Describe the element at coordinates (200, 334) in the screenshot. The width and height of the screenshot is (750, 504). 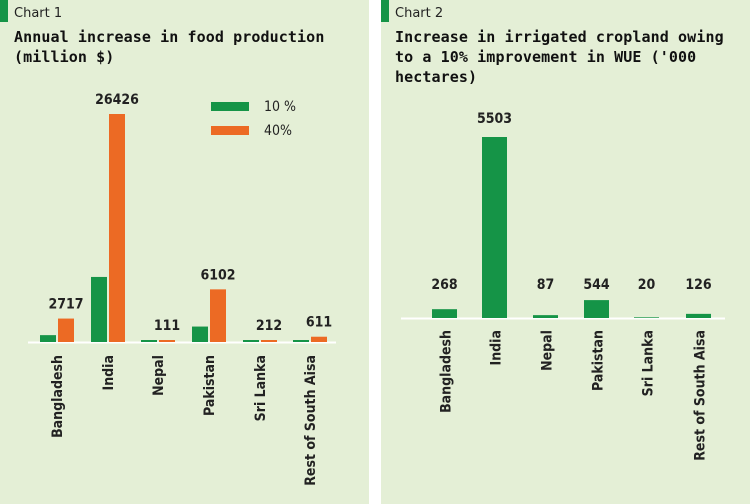
I see `bar-10-pakistan` at that location.